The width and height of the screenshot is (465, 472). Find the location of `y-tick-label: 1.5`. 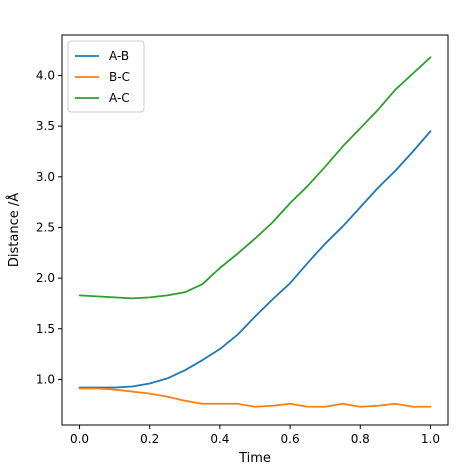

y-tick-label: 1.5 is located at coordinates (45, 329).